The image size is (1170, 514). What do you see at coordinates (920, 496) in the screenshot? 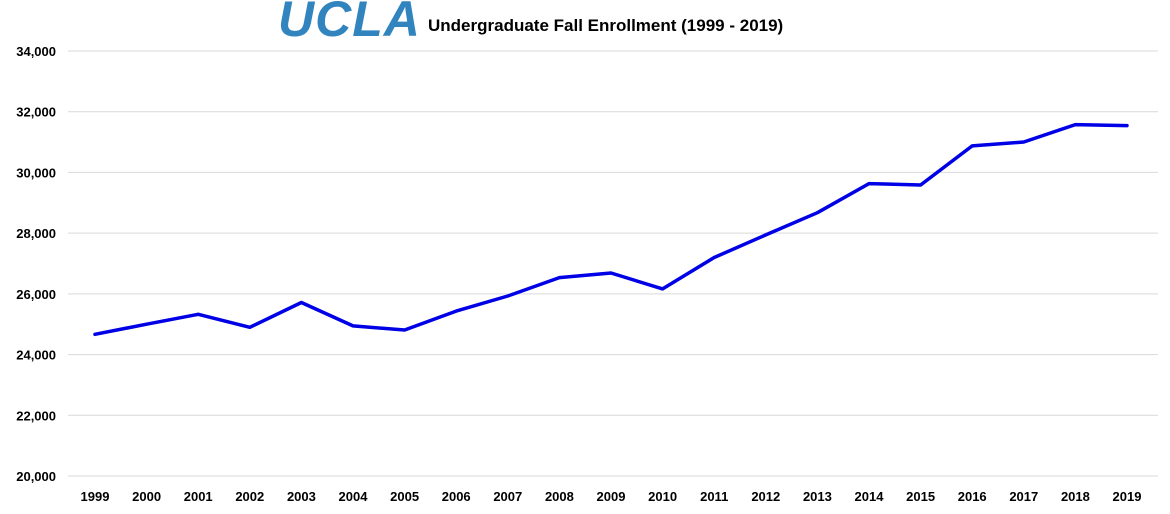
I see `x-tick-label: 2015` at bounding box center [920, 496].